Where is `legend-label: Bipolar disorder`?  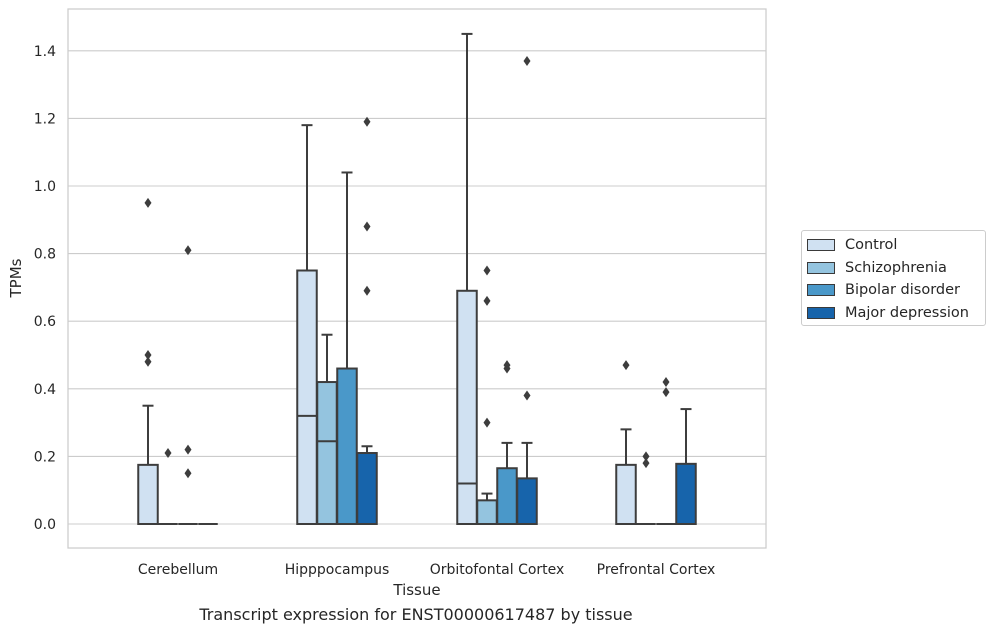
legend-label: Bipolar disorder is located at coordinates (902, 290).